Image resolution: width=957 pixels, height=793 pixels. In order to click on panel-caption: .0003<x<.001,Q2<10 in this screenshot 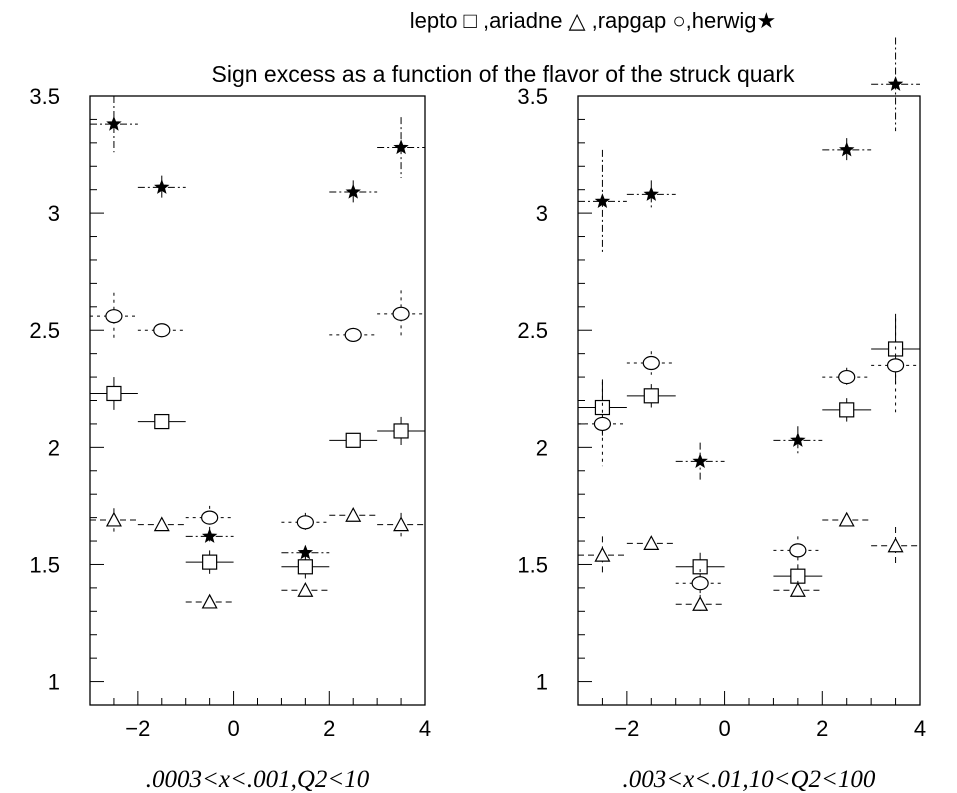, I will do `click(258, 779)`.